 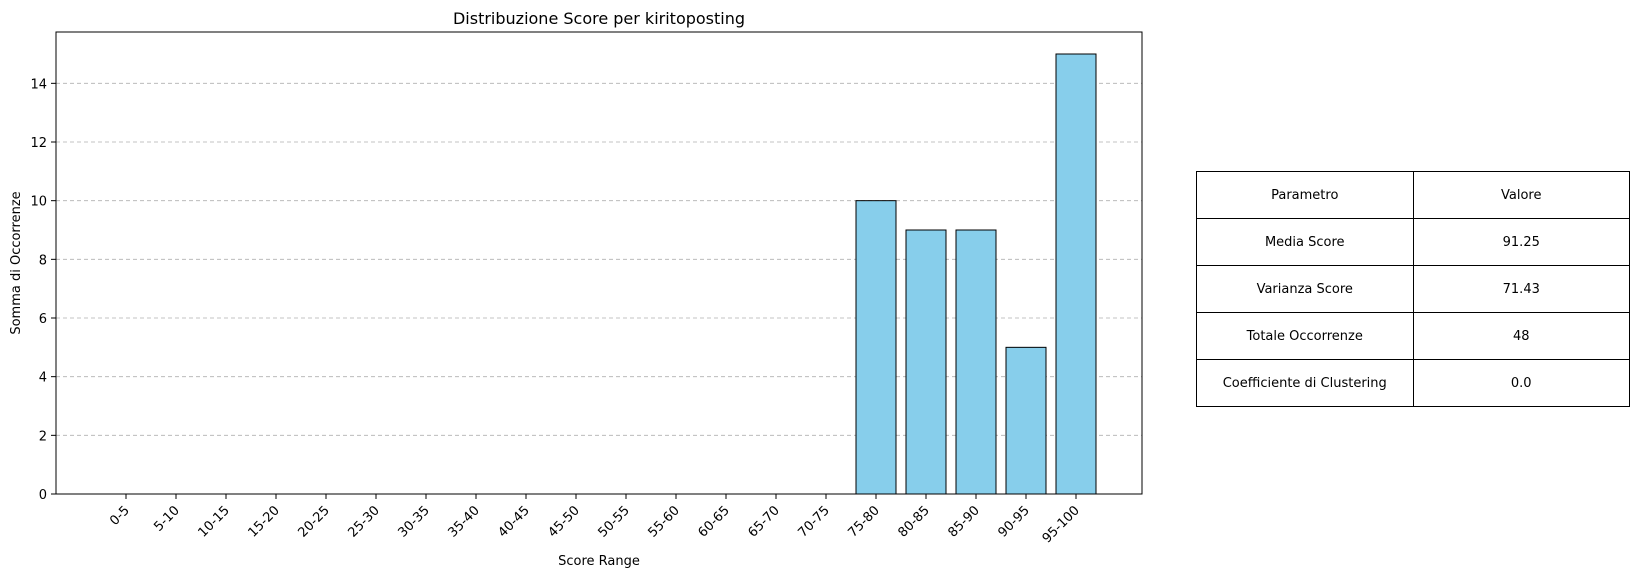 I want to click on x-tick-label: 0-5, so click(x=120, y=516).